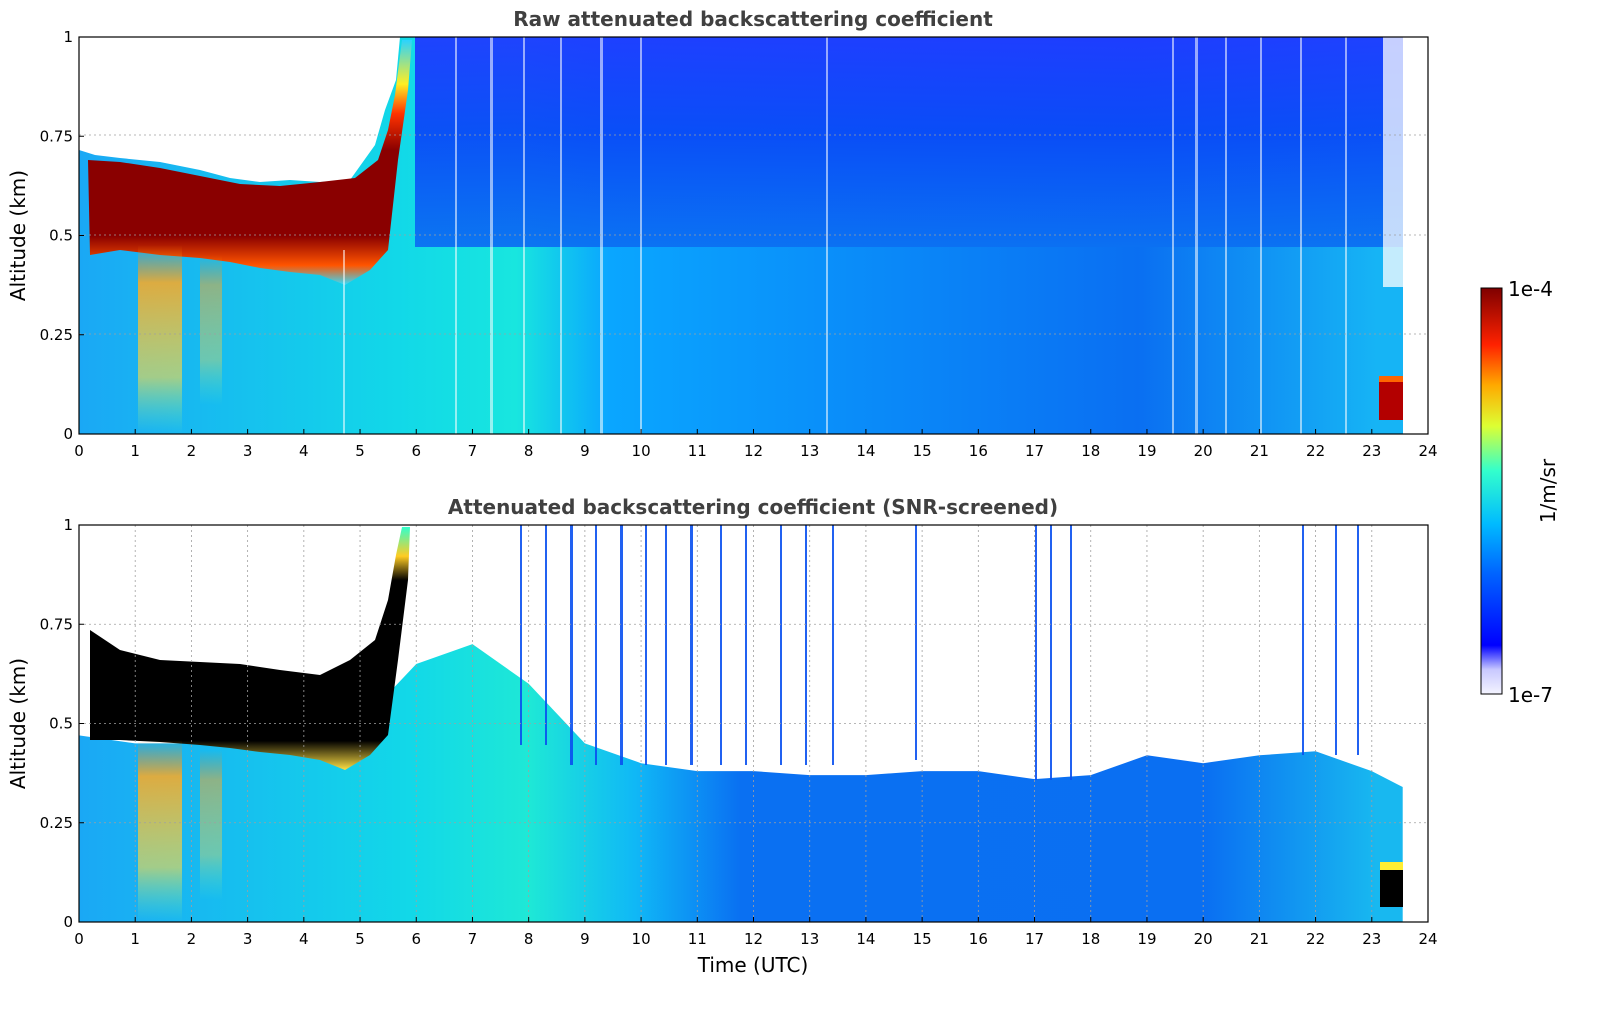 This screenshot has height=1020, width=1621. What do you see at coordinates (1391, 400) in the screenshot?
I see `raw-late-cloud` at bounding box center [1391, 400].